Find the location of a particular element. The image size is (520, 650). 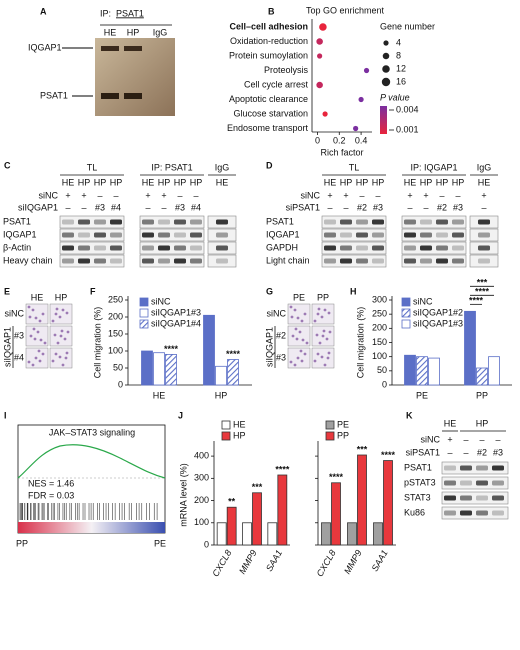

row-label: siNC is located at coordinates (15, 313).